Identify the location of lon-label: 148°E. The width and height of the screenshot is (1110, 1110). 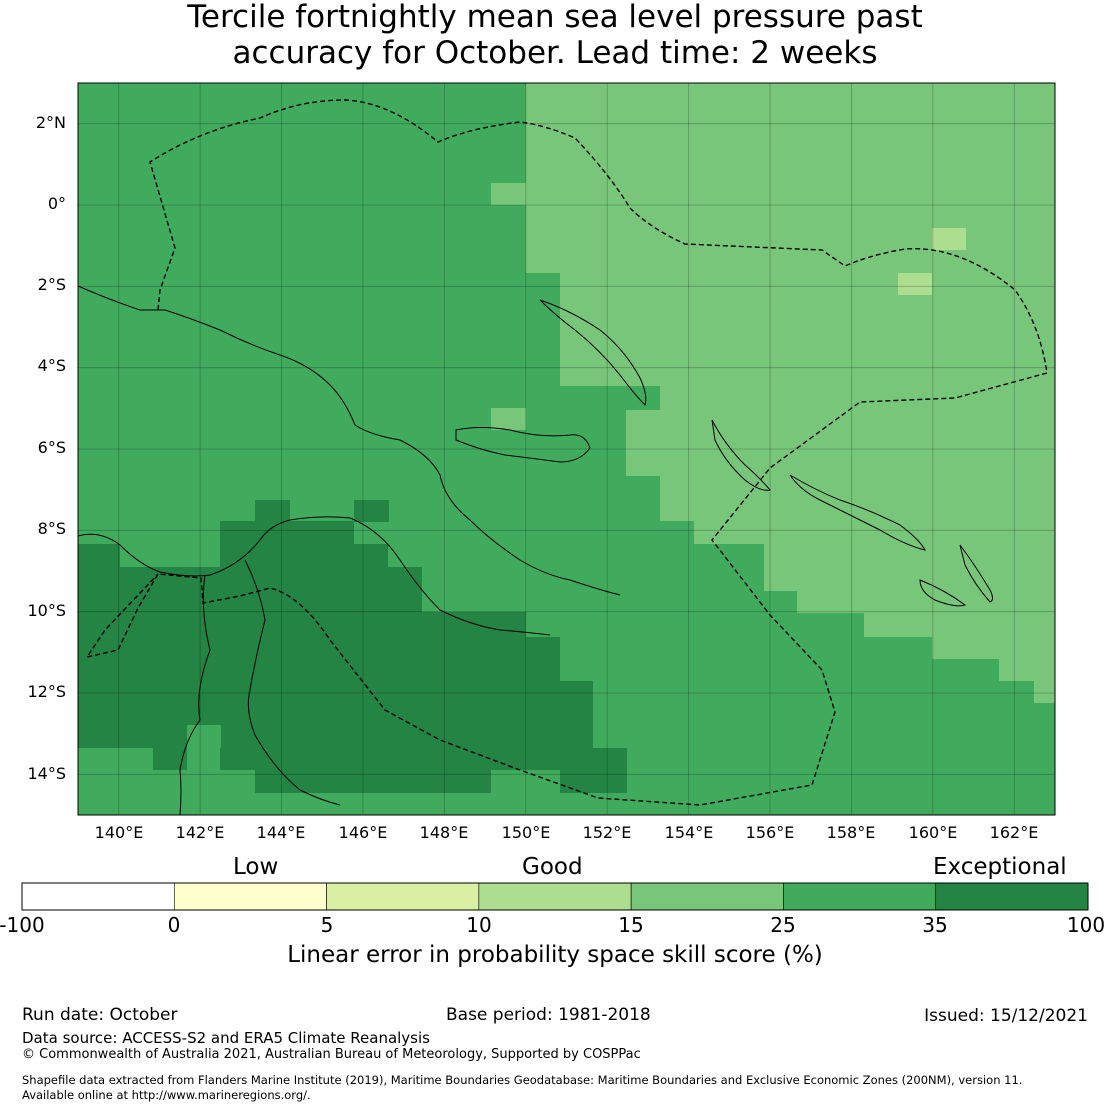
(444, 832).